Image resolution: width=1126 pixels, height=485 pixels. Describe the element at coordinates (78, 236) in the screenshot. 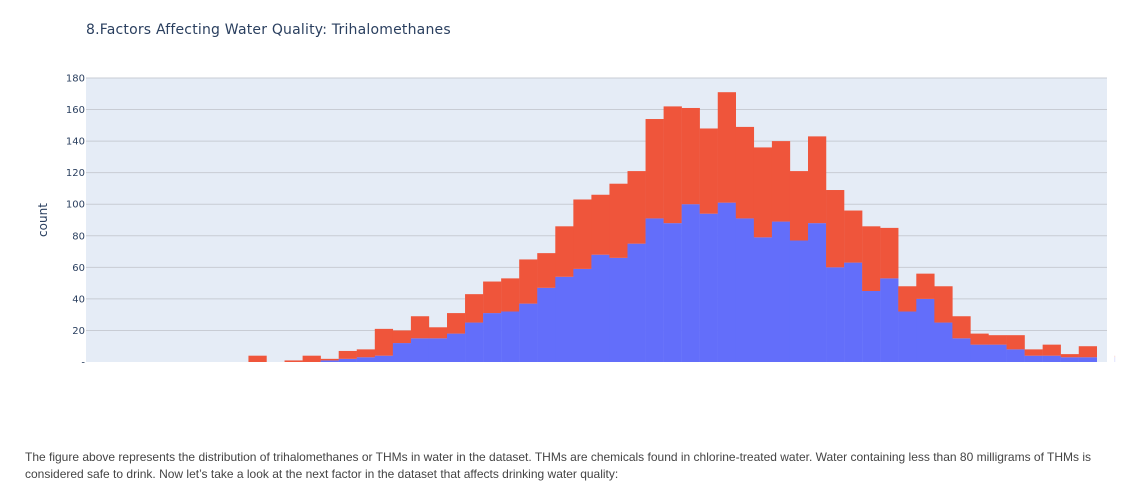

I see `y-tick-label: 80` at that location.